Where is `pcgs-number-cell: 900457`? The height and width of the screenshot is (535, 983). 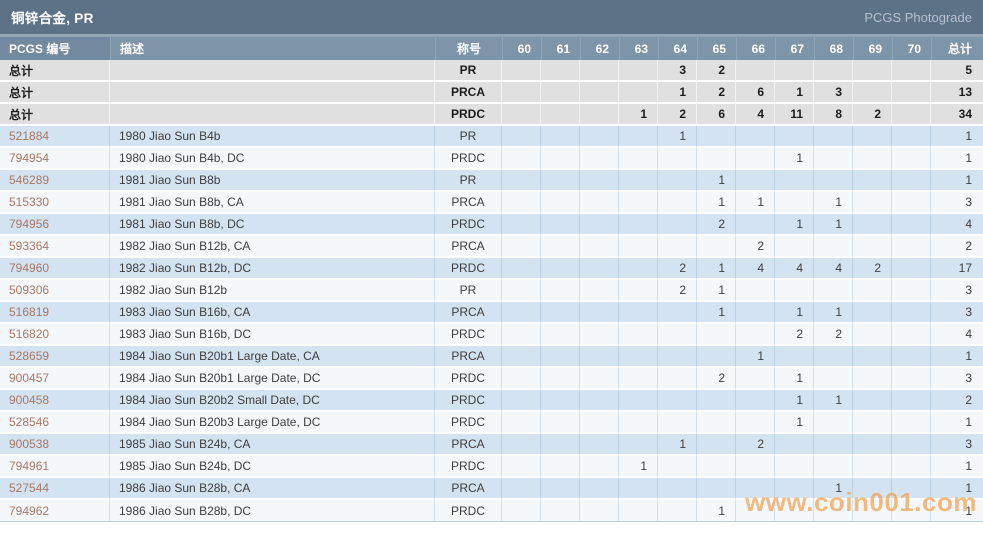 pcgs-number-cell: 900457 is located at coordinates (55, 379).